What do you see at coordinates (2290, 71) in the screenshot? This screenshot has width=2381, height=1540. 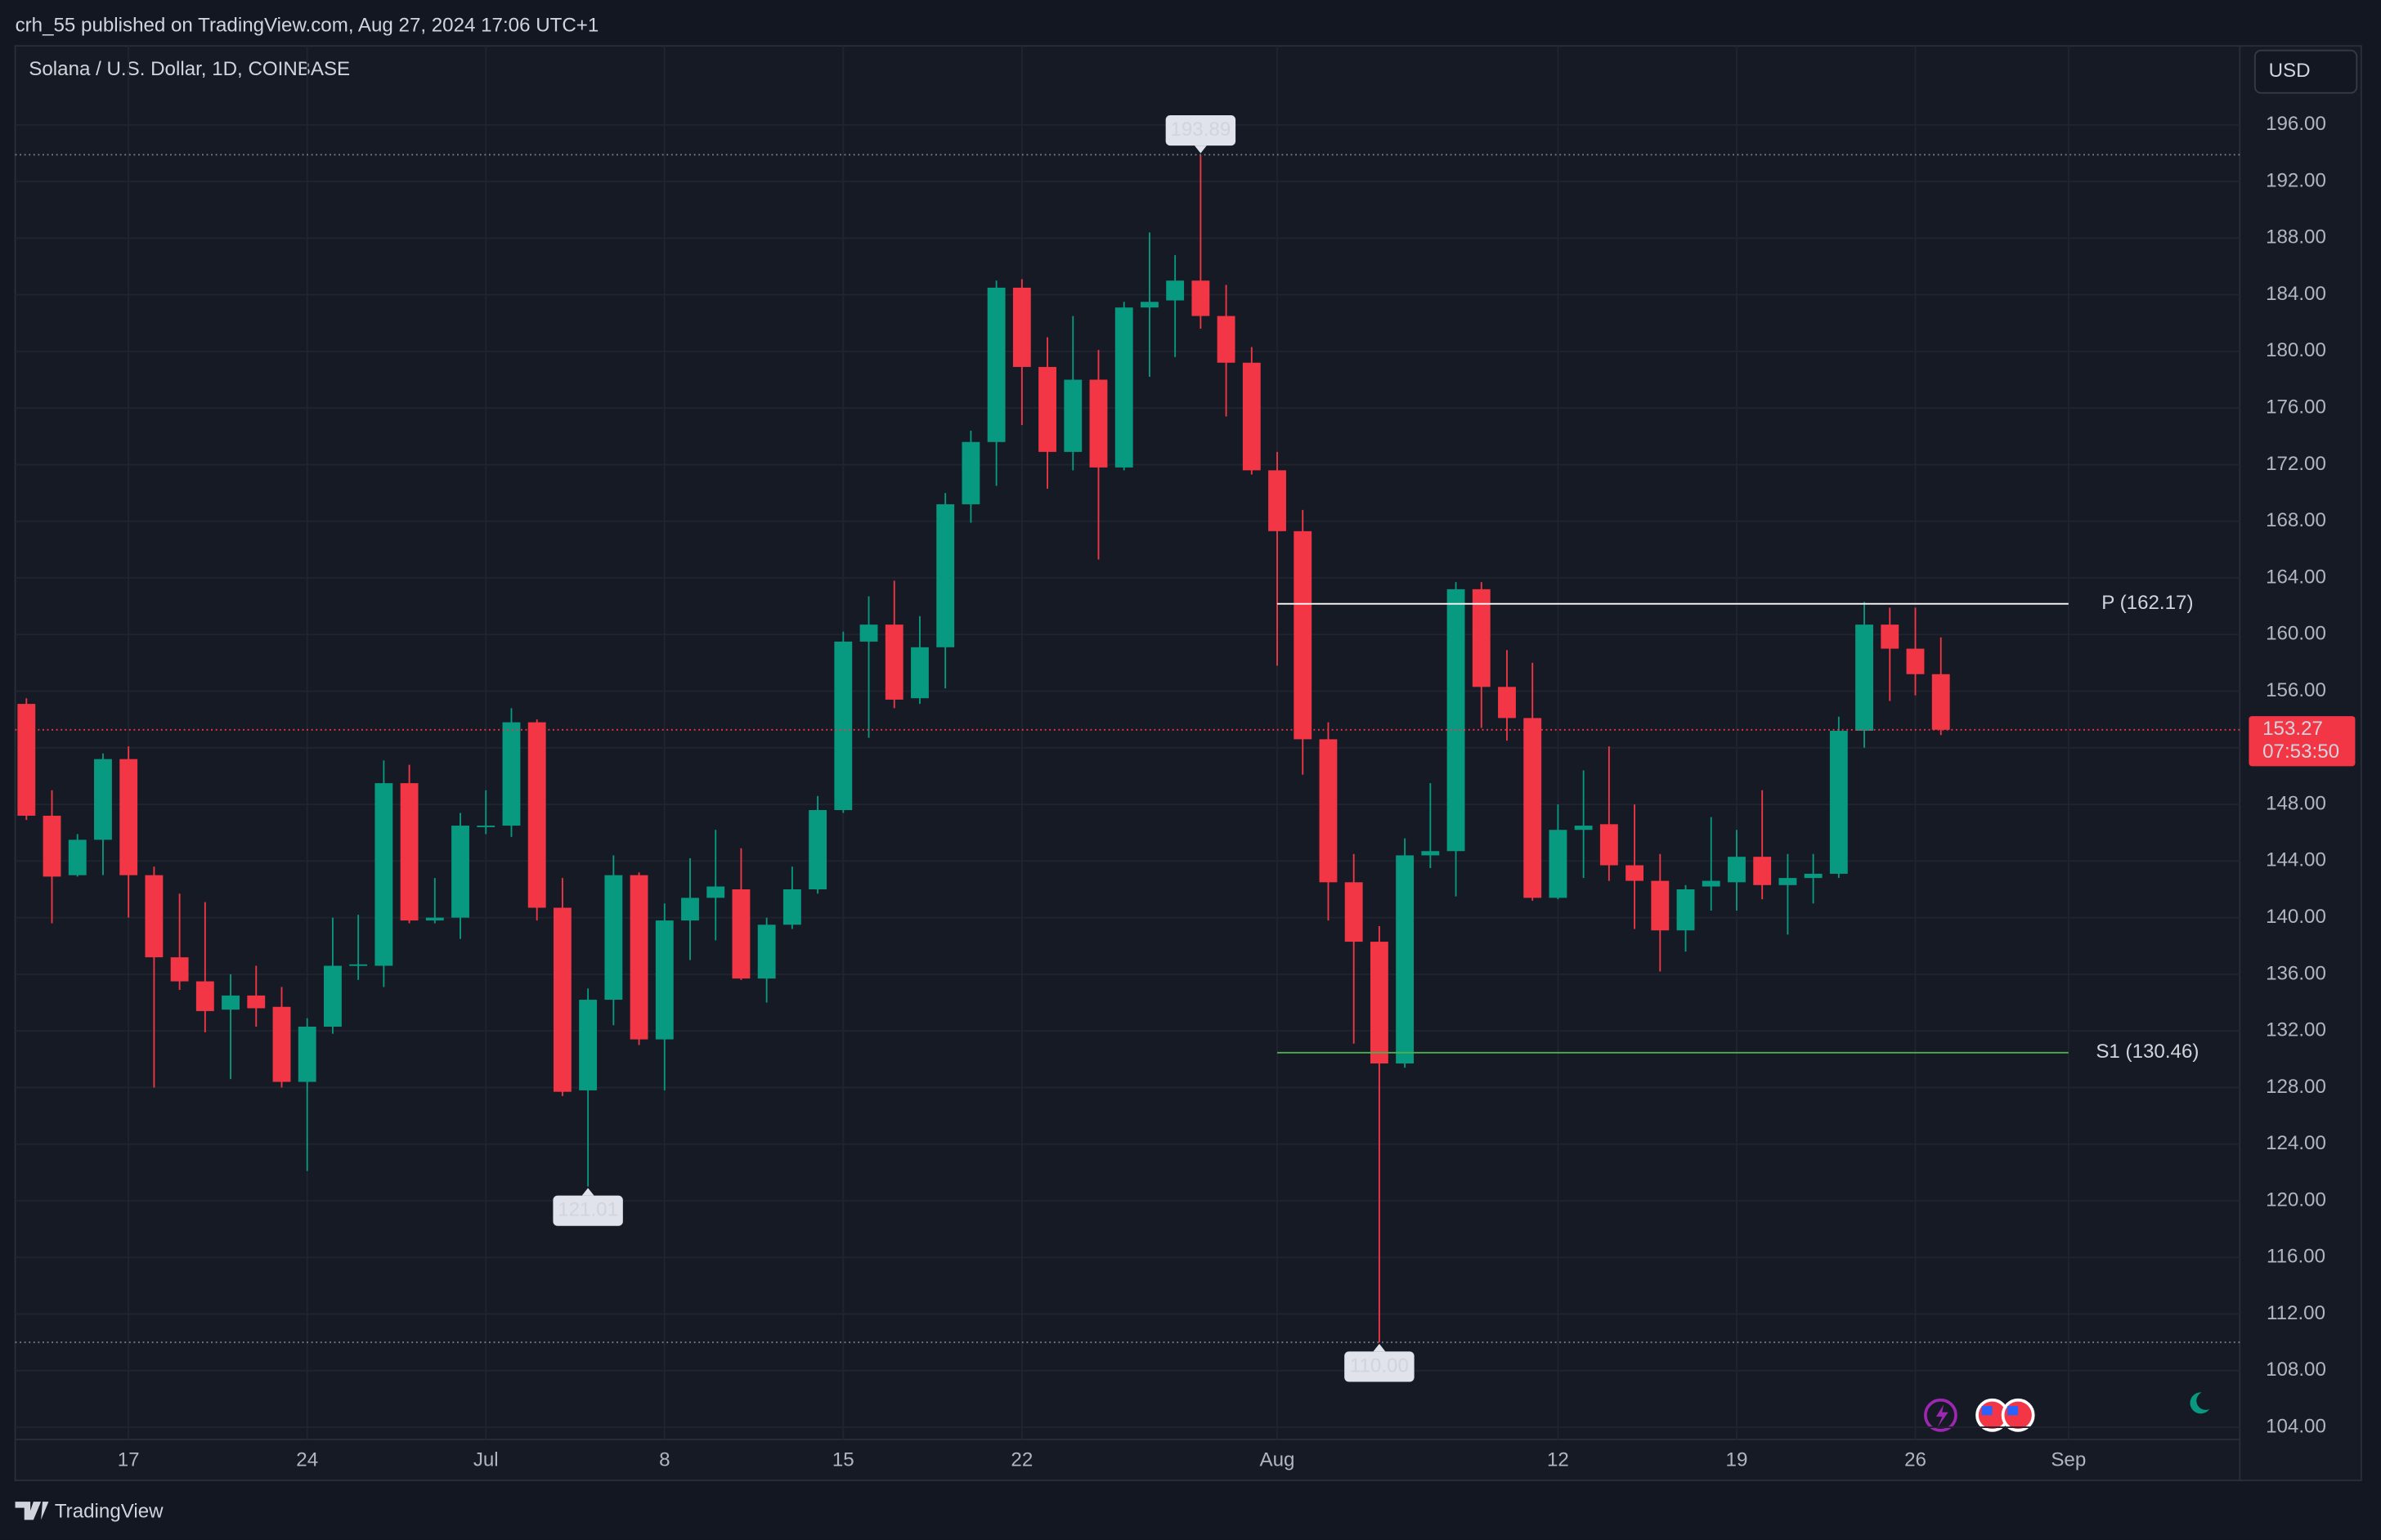 I see `currency-label: USD` at bounding box center [2290, 71].